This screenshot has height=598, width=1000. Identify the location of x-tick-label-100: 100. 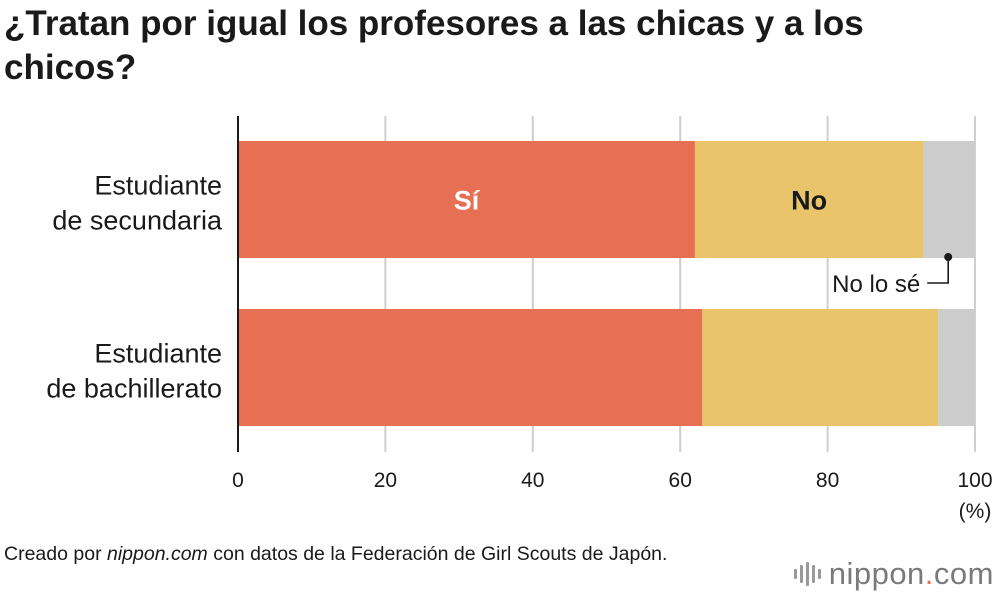
(974, 480).